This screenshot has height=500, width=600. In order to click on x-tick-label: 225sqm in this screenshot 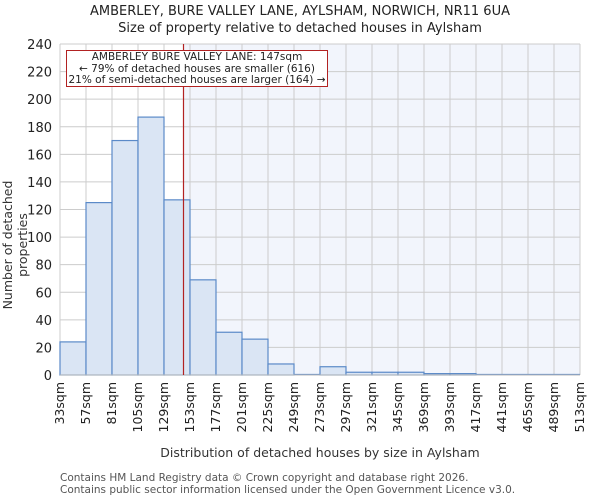, I will do `click(267, 407)`.